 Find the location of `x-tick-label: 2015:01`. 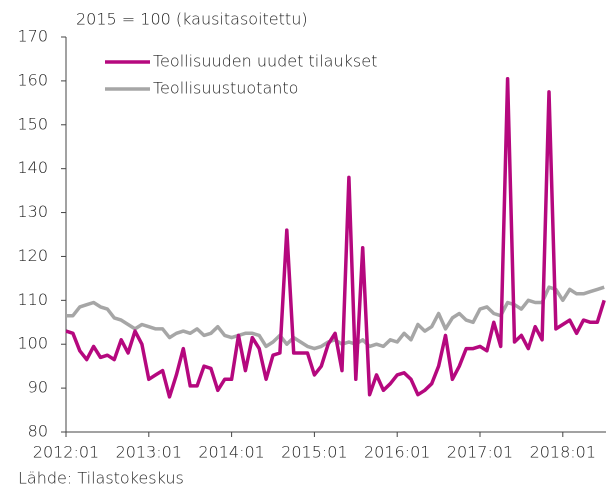

x-tick-label: 2015:01 is located at coordinates (314, 452).